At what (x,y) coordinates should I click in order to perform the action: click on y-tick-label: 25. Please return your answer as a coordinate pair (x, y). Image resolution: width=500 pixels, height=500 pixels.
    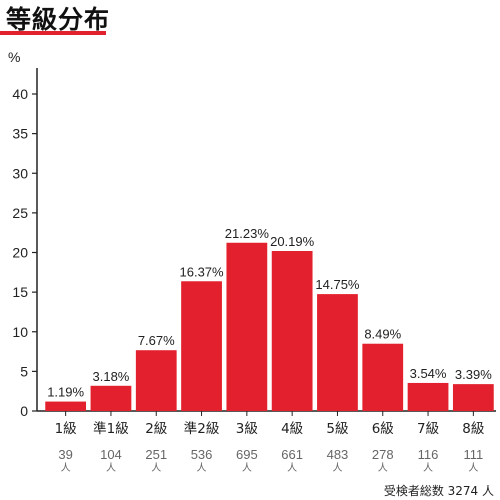
    Looking at the image, I should click on (20, 213).